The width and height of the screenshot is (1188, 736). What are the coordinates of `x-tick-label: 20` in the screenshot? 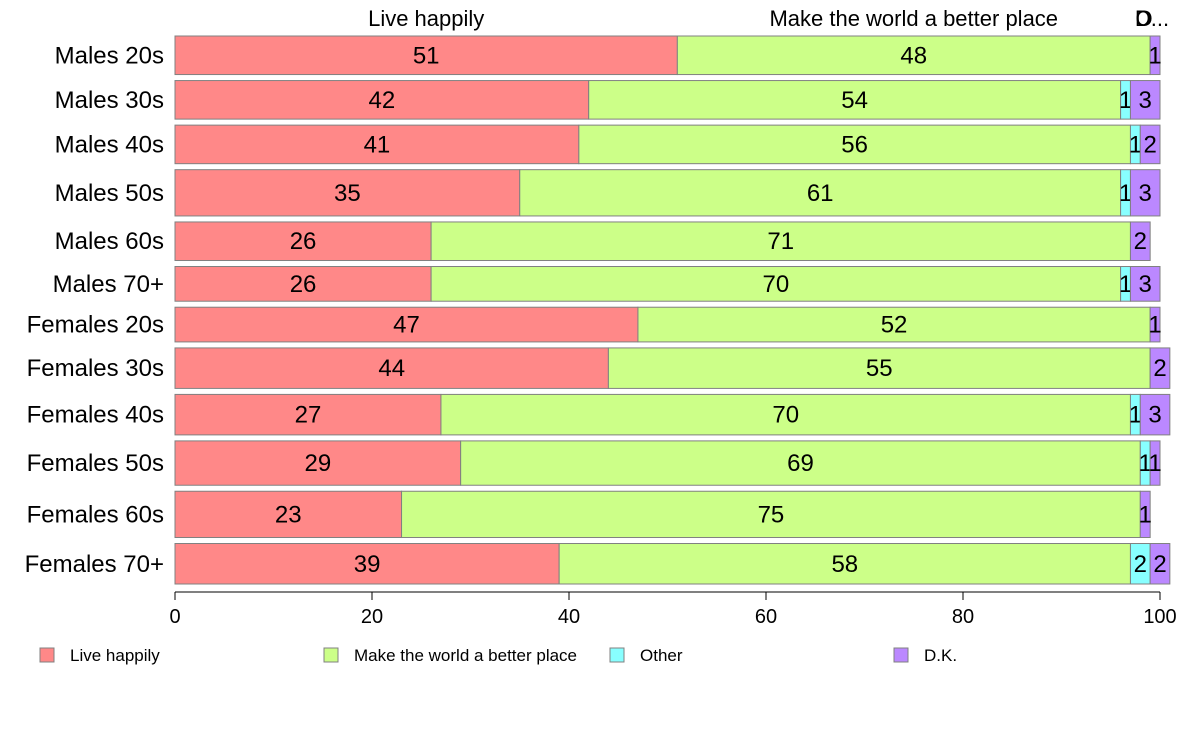 It's located at (372, 617).